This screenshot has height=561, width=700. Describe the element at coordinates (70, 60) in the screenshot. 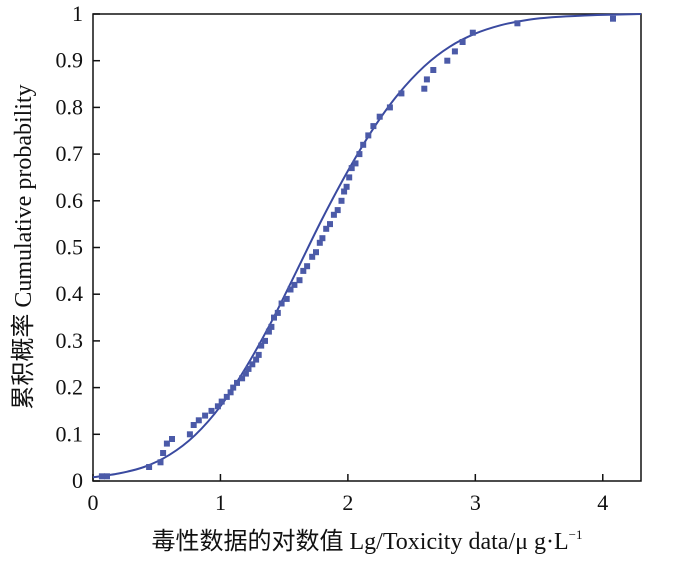

I see `y-tick-label: 0.9` at that location.